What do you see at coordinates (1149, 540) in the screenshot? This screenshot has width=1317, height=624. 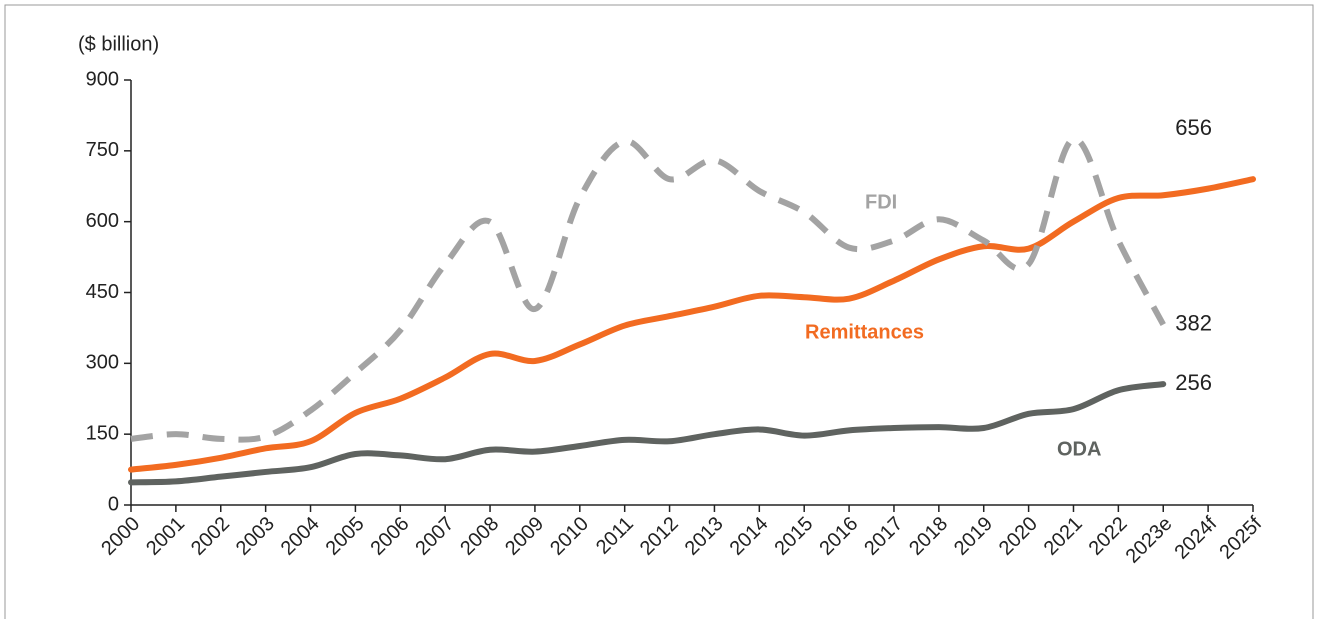 I see `x-tick-label: 2023e` at bounding box center [1149, 540].